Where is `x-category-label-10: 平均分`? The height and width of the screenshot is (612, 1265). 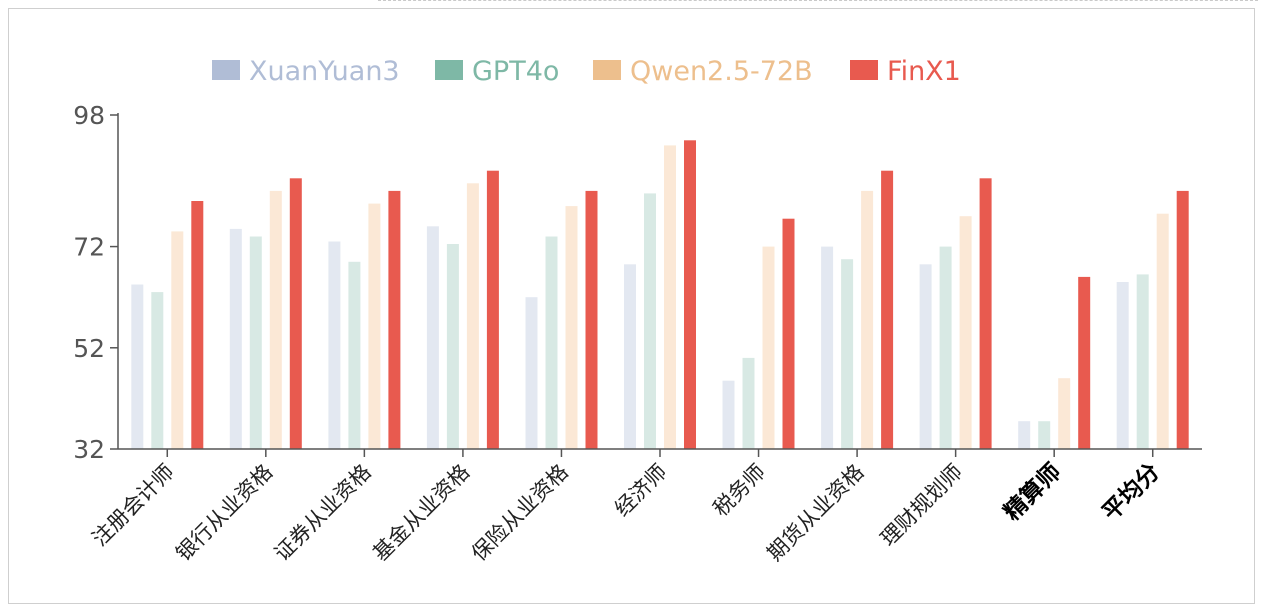 x-category-label-10: 平均分 is located at coordinates (1131, 492).